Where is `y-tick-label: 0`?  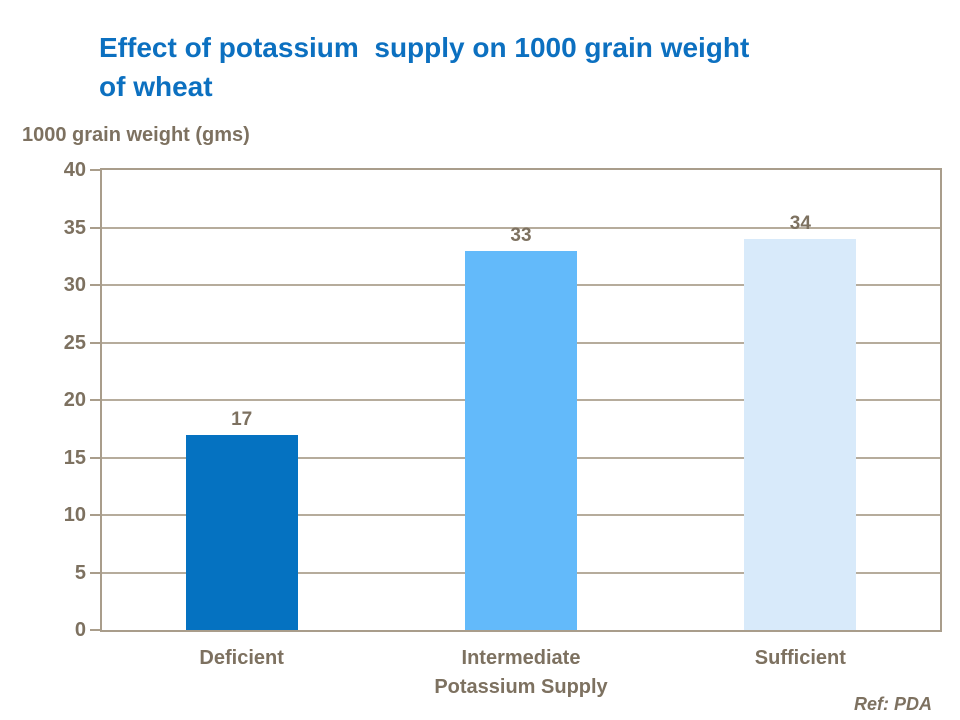 y-tick-label: 0 is located at coordinates (80, 630).